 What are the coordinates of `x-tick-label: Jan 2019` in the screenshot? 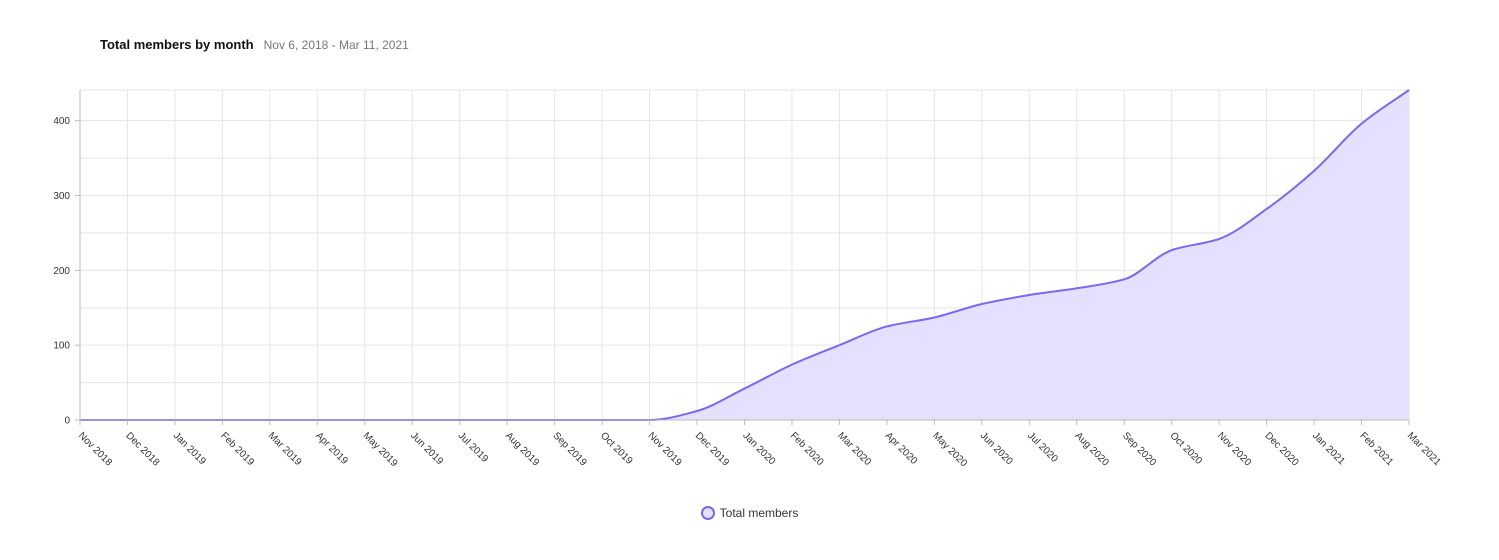 It's located at (189, 448).